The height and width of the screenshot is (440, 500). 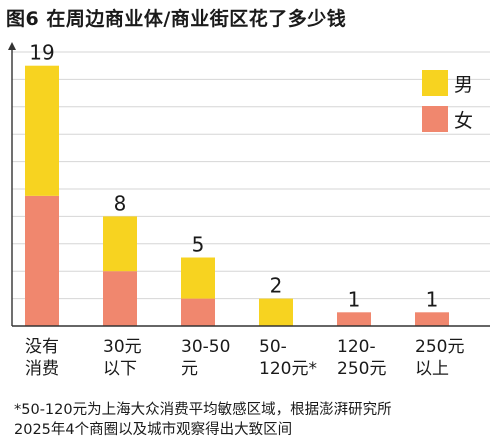 I want to click on x-tick-label: 50-, so click(x=273, y=347).